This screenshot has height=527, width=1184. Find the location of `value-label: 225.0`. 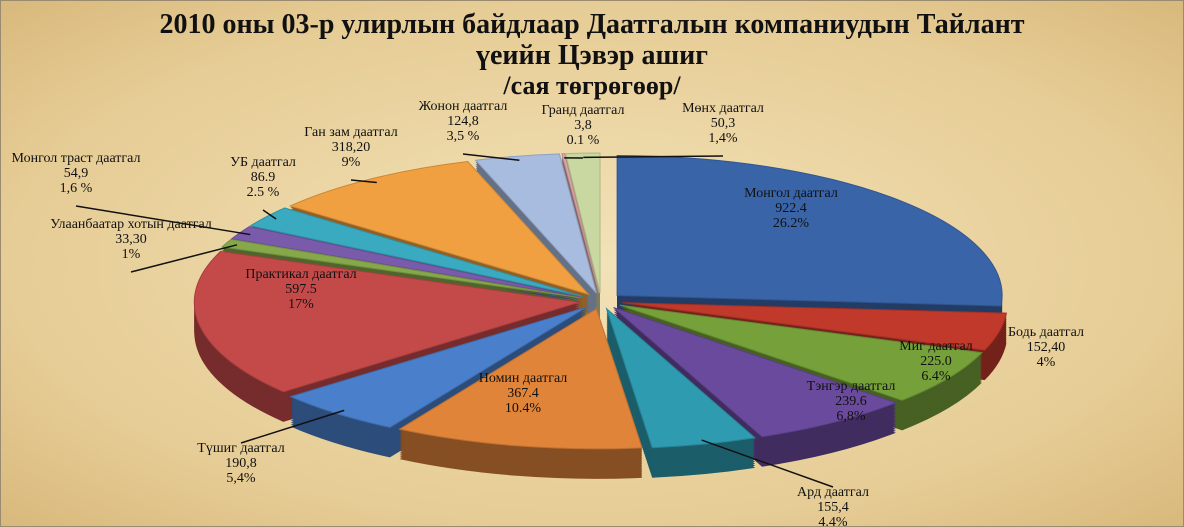

value-label: 225.0 is located at coordinates (936, 361).